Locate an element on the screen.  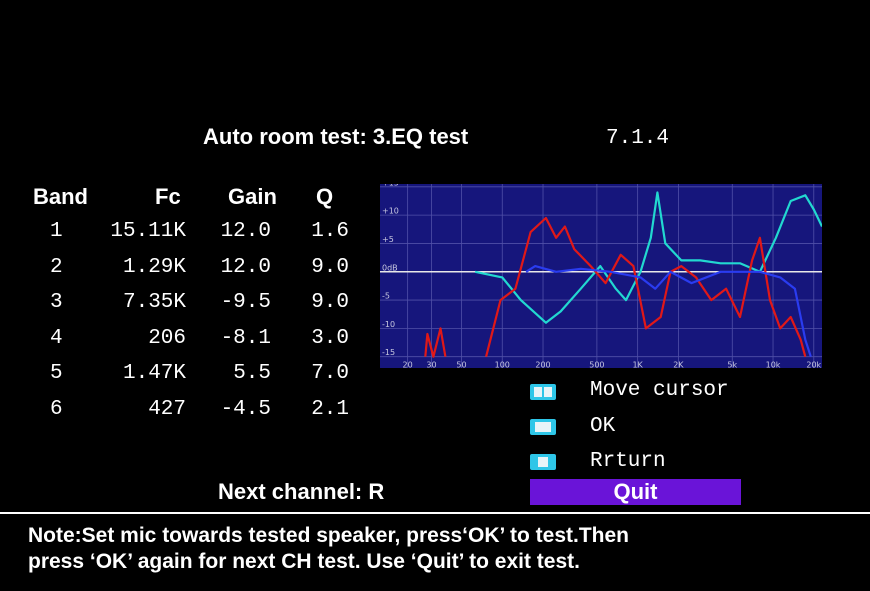
x-tick-label: 50 is located at coordinates (461, 365).